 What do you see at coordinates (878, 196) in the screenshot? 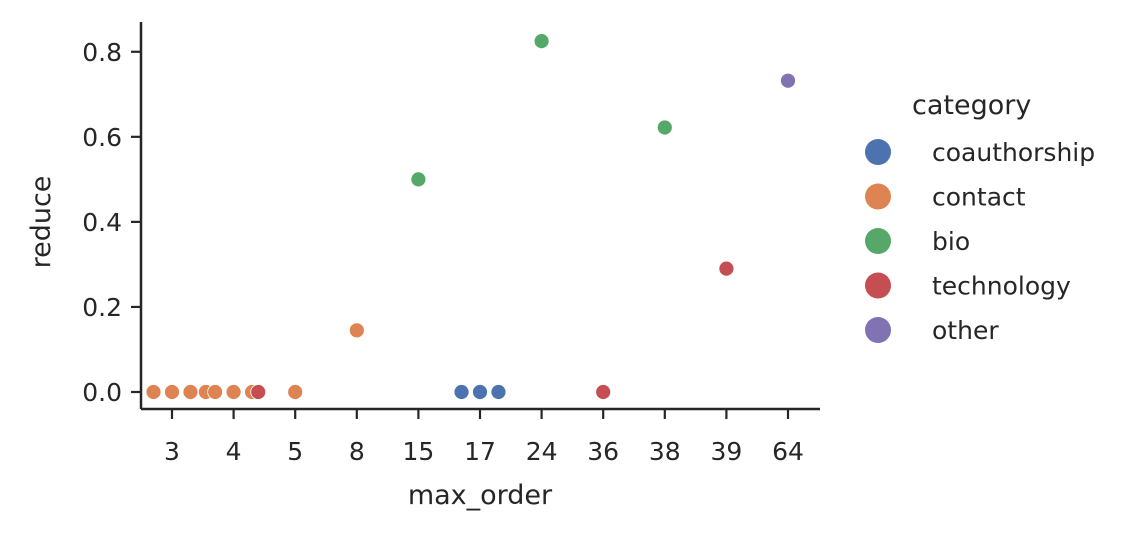
I see `legend-marker-contact` at bounding box center [878, 196].